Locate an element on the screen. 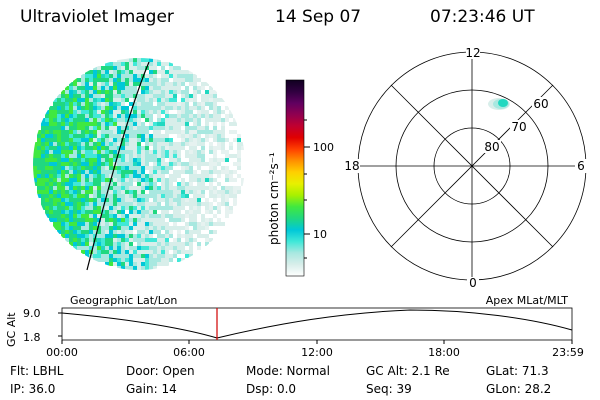  ip-readout: IP: 36.0 is located at coordinates (33, 389).